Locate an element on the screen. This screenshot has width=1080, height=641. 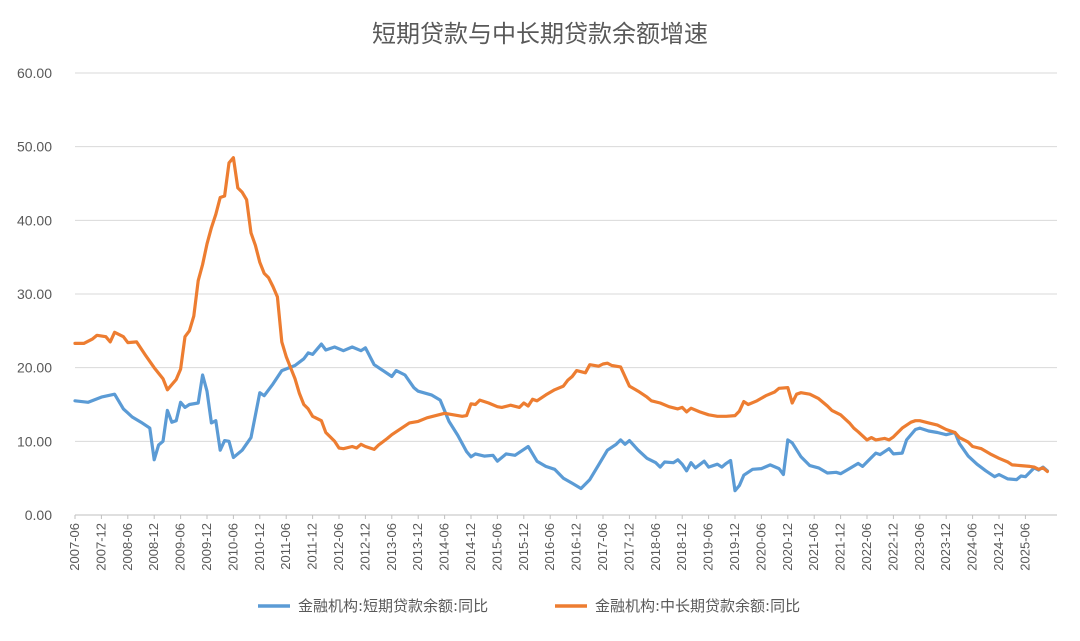
x-tick-label: 2015-06 is located at coordinates (496, 547).